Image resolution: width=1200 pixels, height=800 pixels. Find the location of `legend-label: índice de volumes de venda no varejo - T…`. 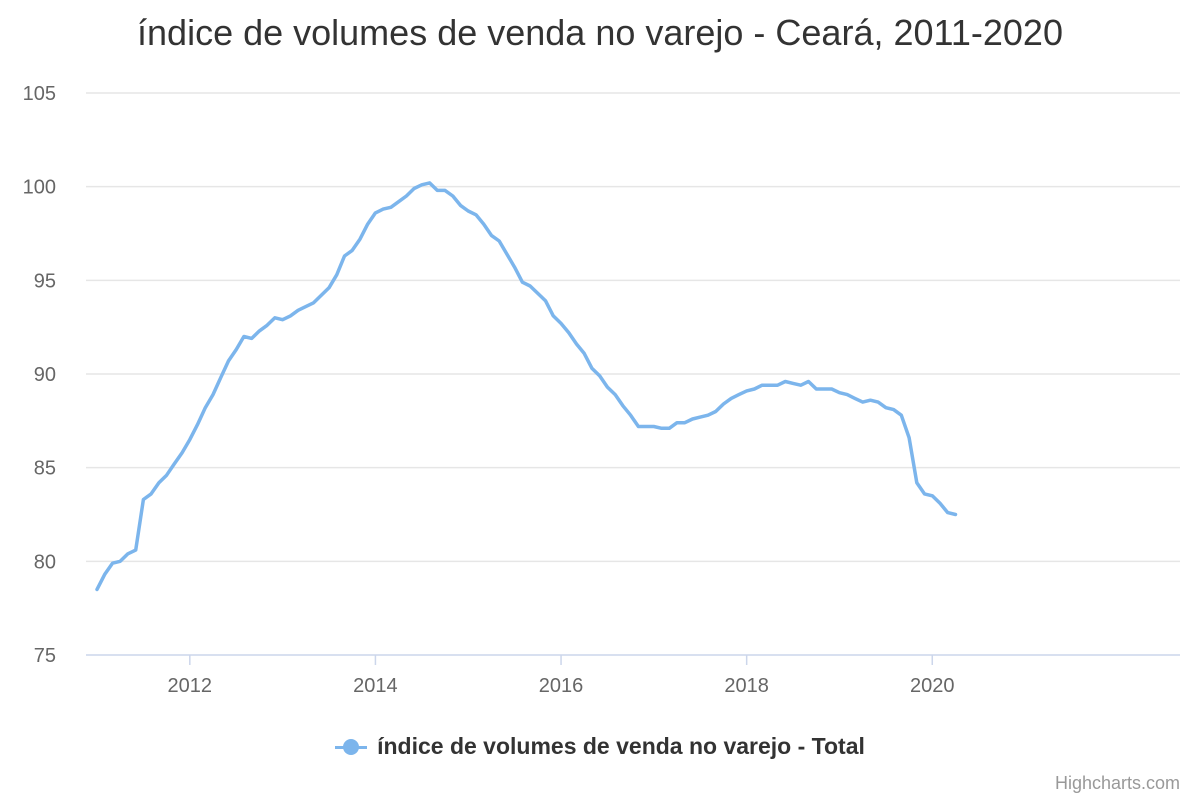

legend-label: índice de volumes de venda no varejo - T… is located at coordinates (621, 746).